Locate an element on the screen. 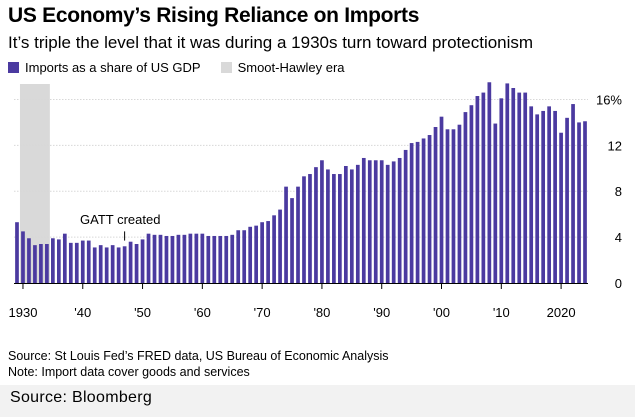  y-tick-label: 0 is located at coordinates (618, 283).